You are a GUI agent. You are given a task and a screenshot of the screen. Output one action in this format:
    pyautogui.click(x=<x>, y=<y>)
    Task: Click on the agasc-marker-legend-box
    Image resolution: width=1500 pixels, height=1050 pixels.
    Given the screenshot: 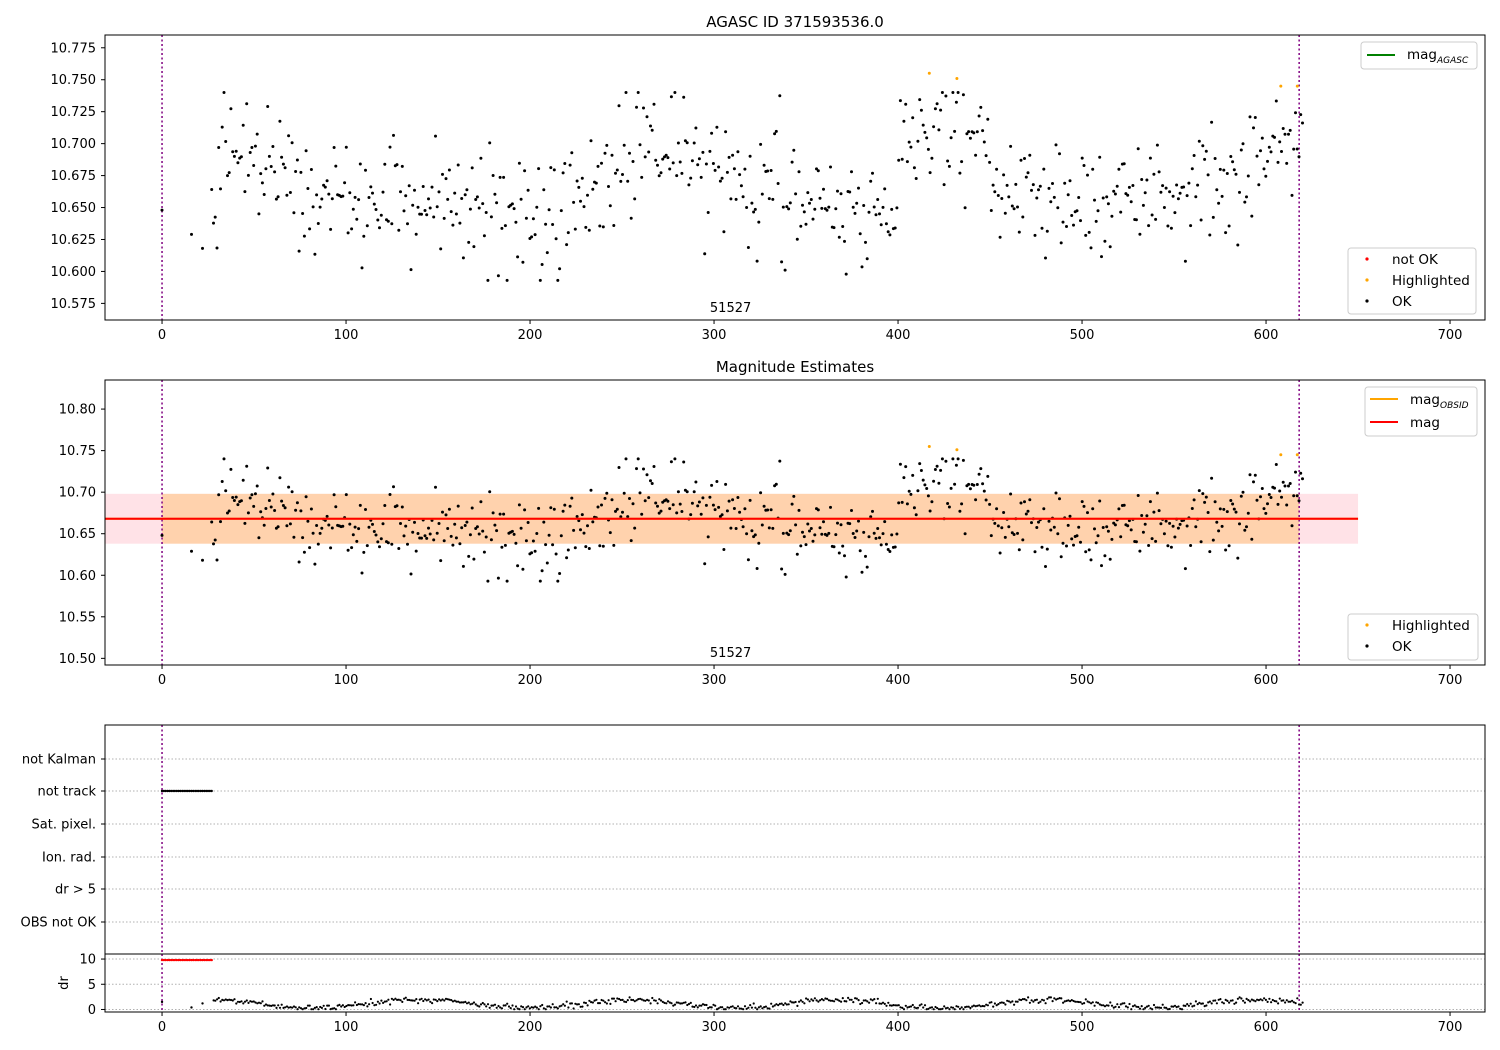 What is the action you would take?
    pyautogui.click(x=1412, y=281)
    